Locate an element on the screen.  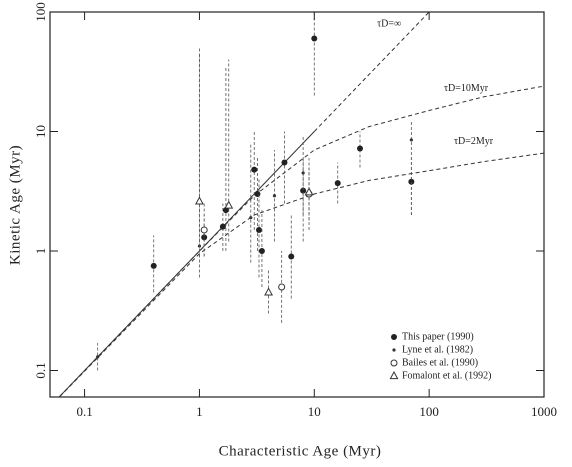
x-tick-label: 0.1 is located at coordinates (84, 411).